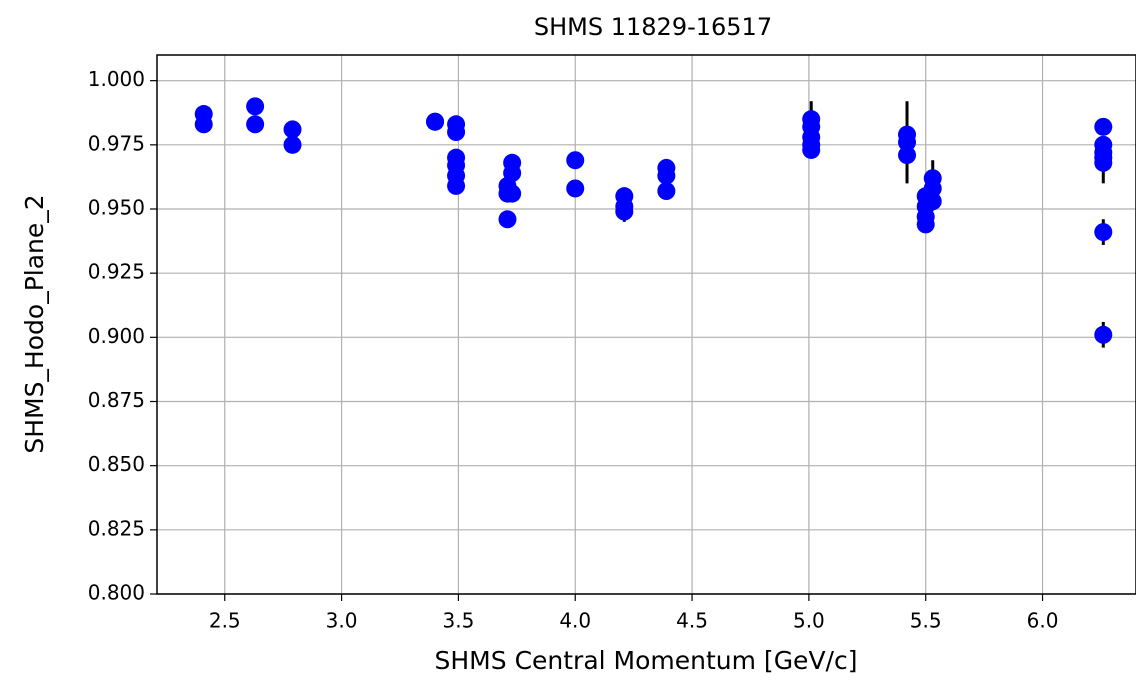 The height and width of the screenshot is (687, 1136). What do you see at coordinates (116, 464) in the screenshot?
I see `y-tick-label: 0.850` at bounding box center [116, 464].